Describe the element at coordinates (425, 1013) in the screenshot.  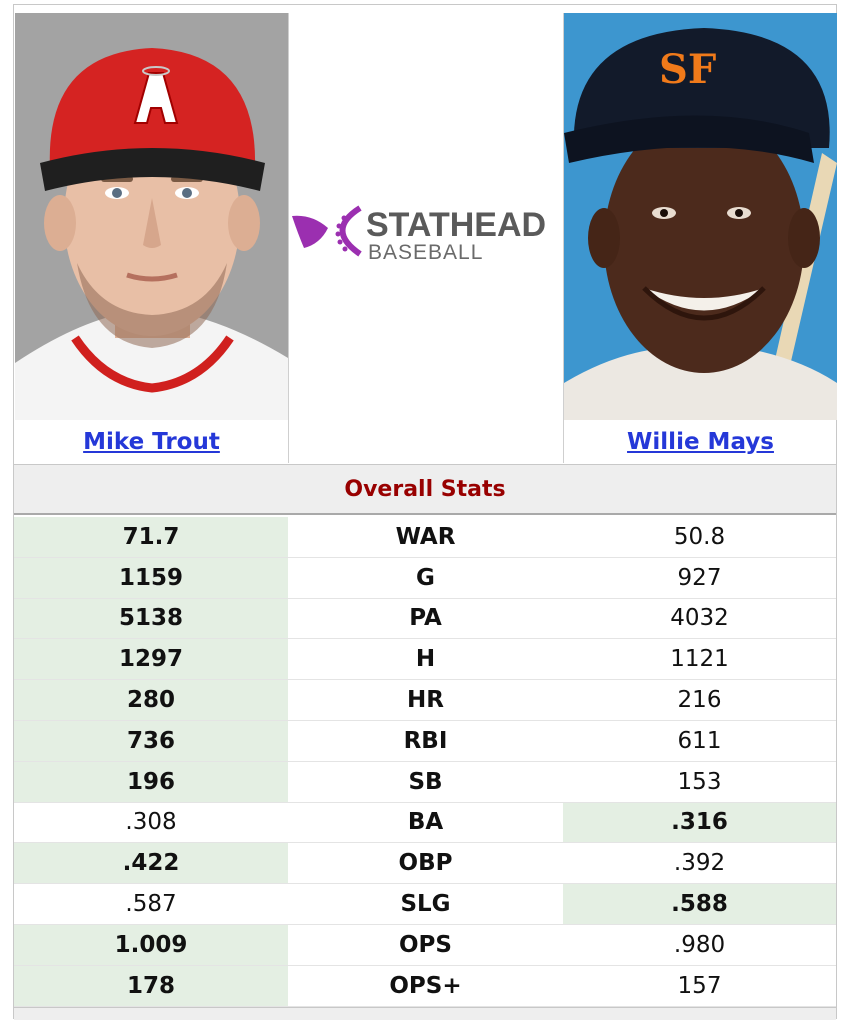
I see `table-footer` at that location.